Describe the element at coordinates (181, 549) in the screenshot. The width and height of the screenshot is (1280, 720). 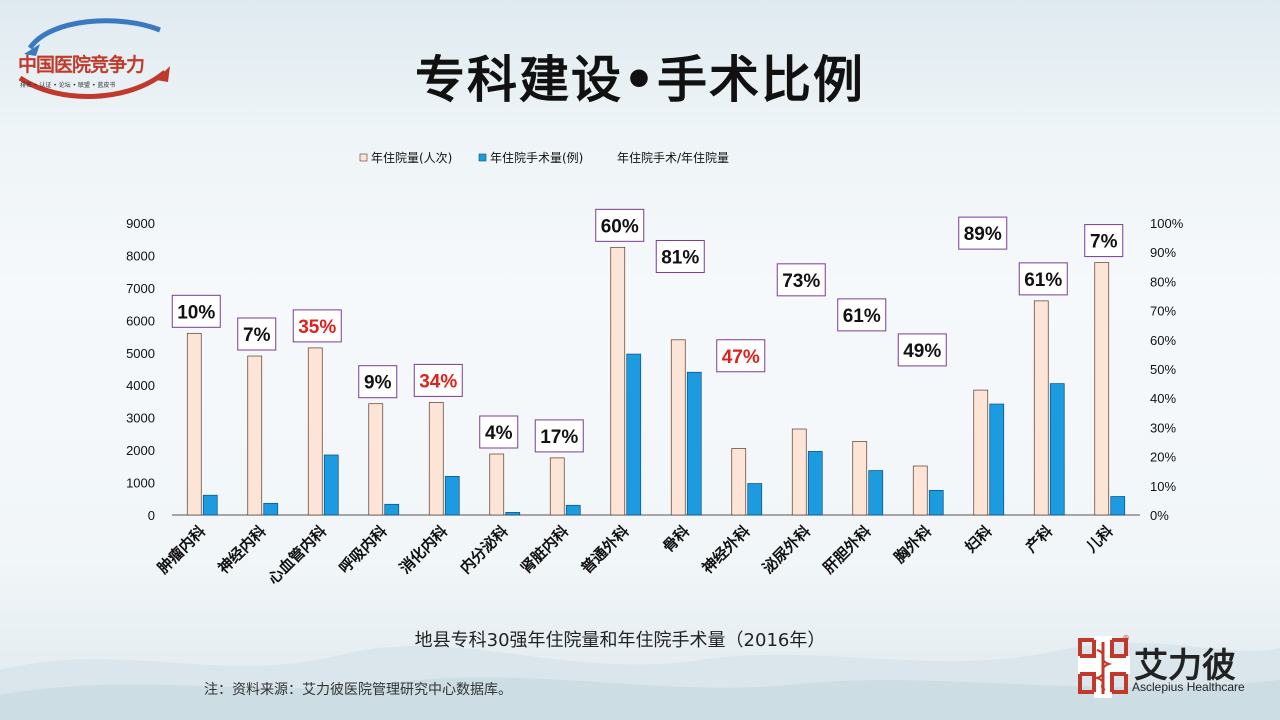
I see `x-tick-label: 肿瘤内科` at that location.